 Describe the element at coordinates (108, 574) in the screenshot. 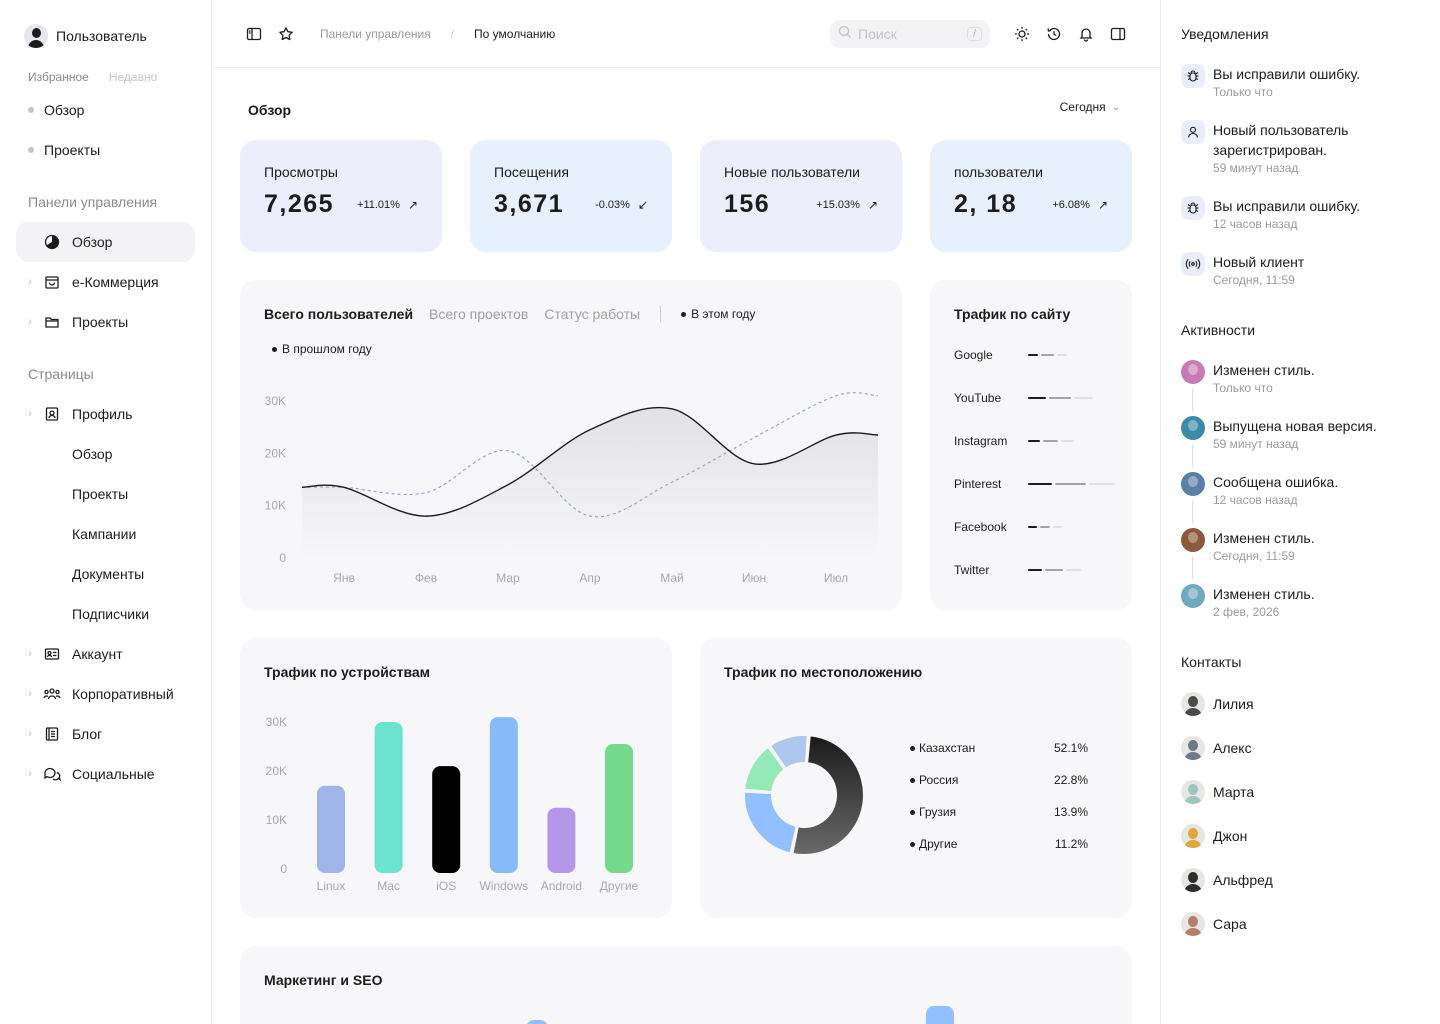

I see `sidebar-subitem-documents: Документы` at that location.